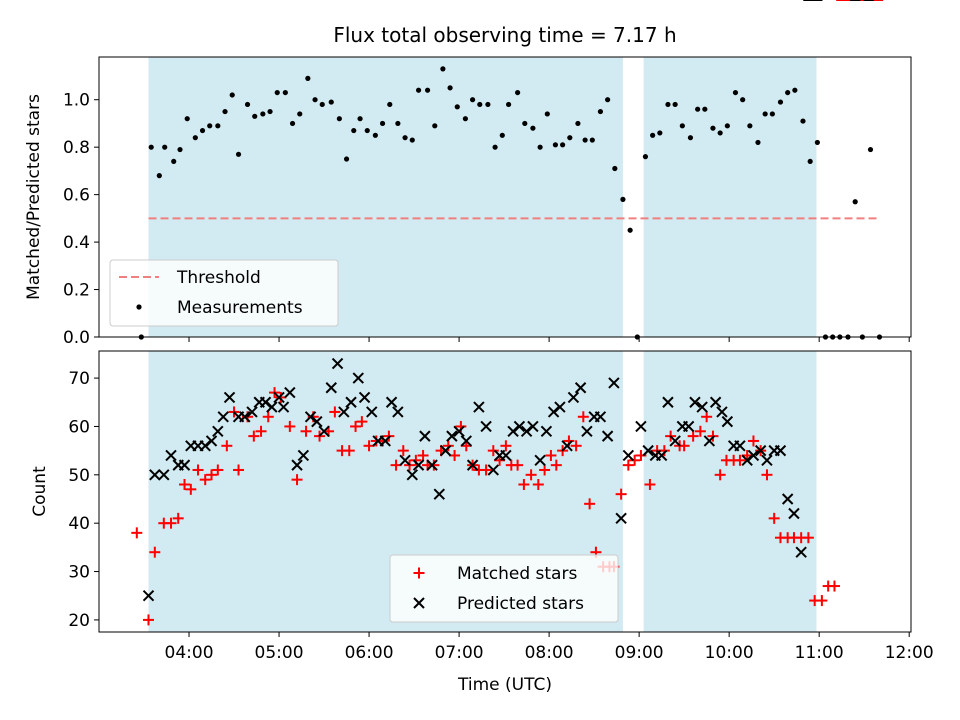 The width and height of the screenshot is (960, 720). What do you see at coordinates (40, 491) in the screenshot?
I see `bottom-y-axis-label: Count` at bounding box center [40, 491].